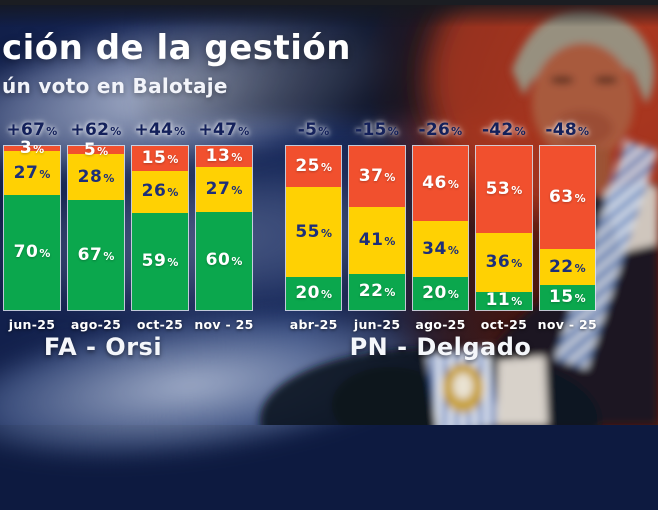 This screenshot has width=658, height=510. I want to click on segment-positive: 59%, so click(160, 261).